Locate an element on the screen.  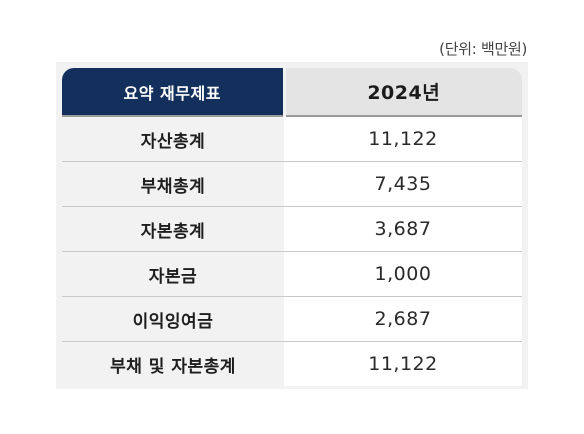
row-value: 2,687 is located at coordinates (403, 319).